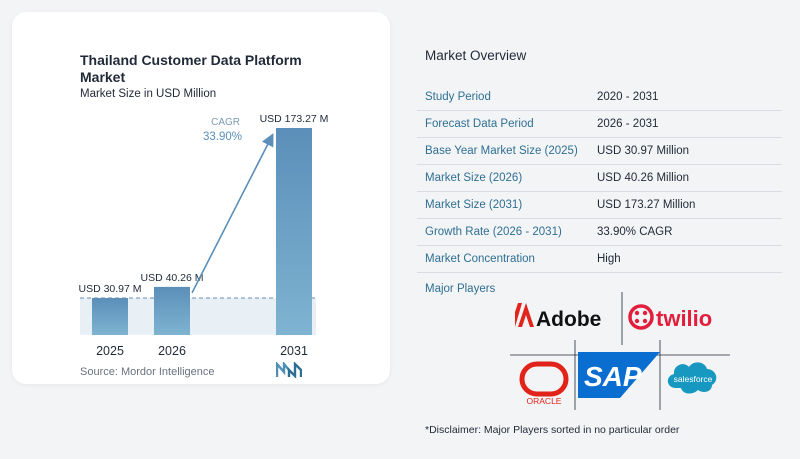 The image size is (800, 459). What do you see at coordinates (683, 232) in the screenshot?
I see `row-value: 33.90% CAGR` at bounding box center [683, 232].